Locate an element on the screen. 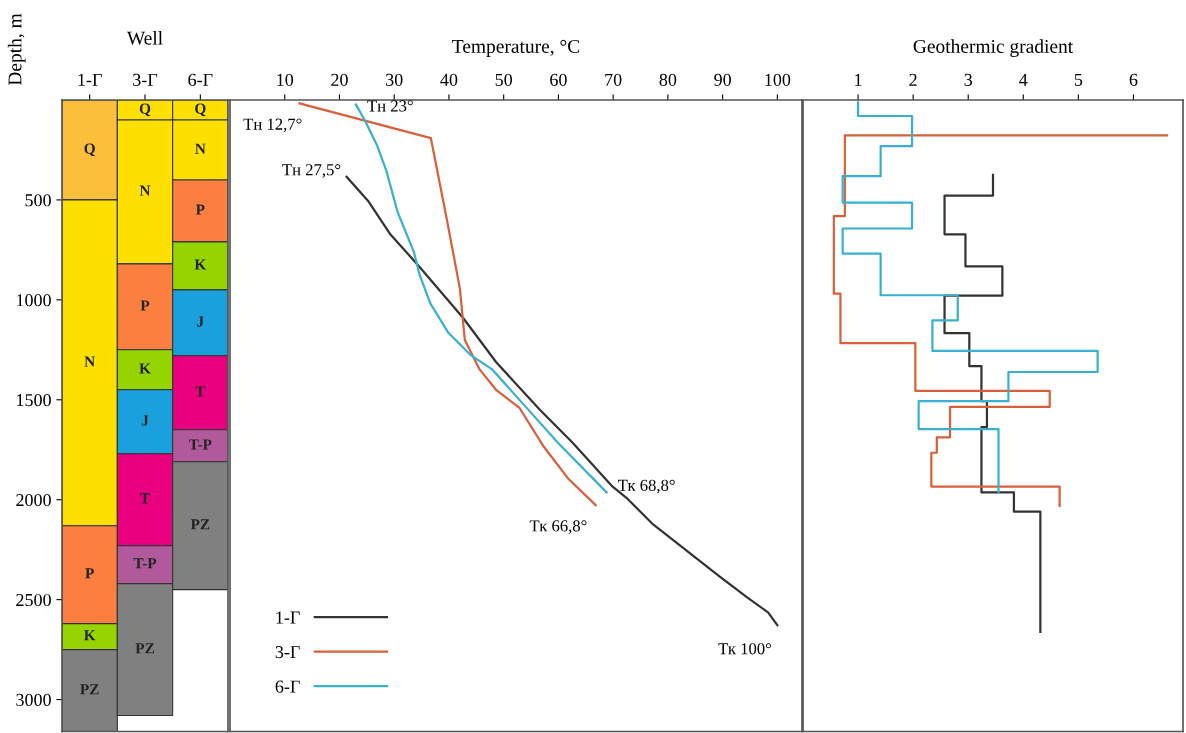 The height and width of the screenshot is (733, 1186). x-tick-label: 20 is located at coordinates (339, 79).